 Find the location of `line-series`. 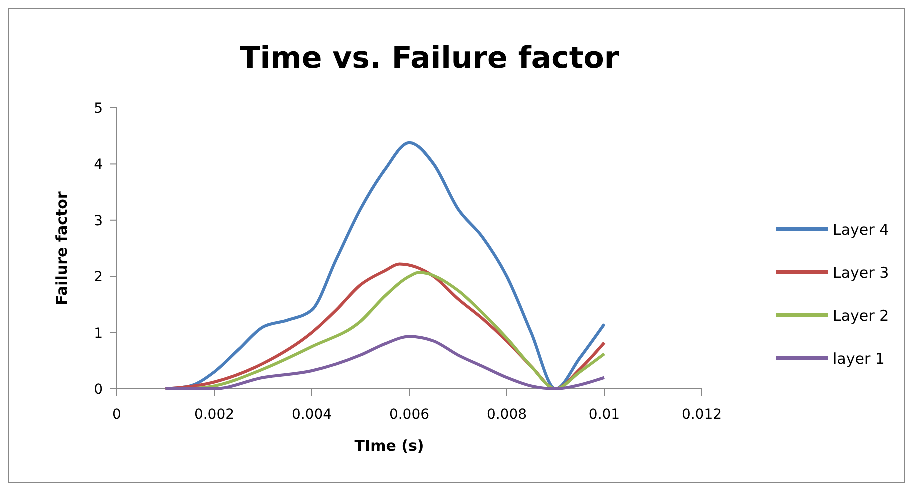

line-series is located at coordinates (385, 362).